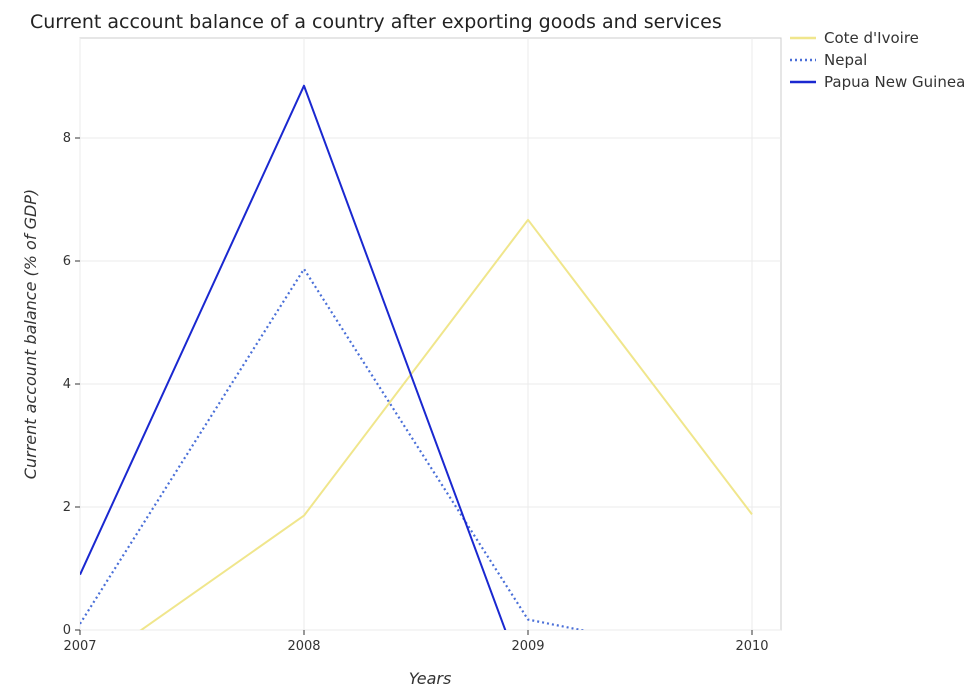  I want to click on legend: Cote d'Ivoire Nepal Papua New Guinea, so click(877, 60).